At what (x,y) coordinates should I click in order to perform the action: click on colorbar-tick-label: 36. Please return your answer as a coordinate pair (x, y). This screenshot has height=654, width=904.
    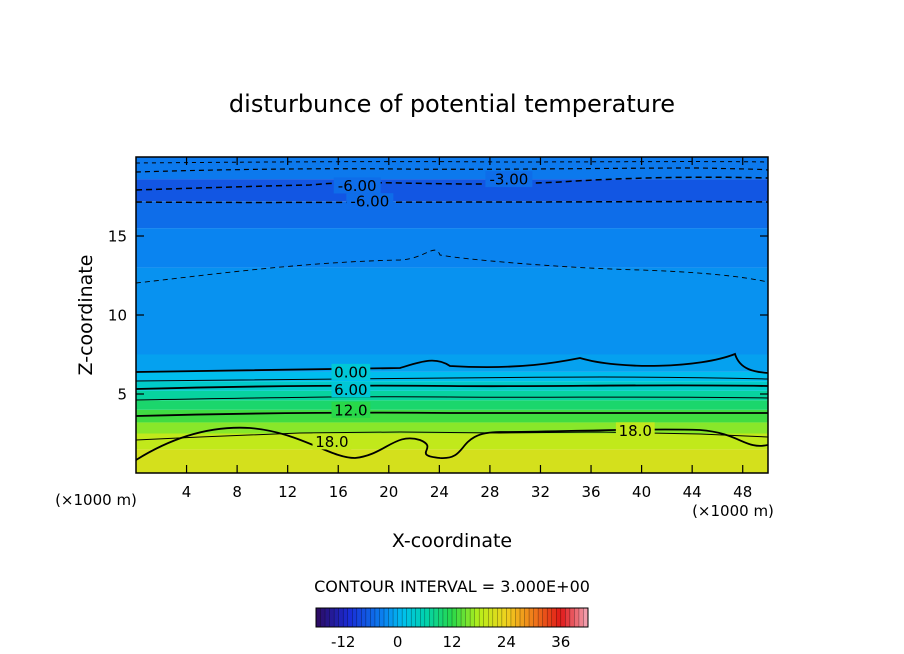
    Looking at the image, I should click on (560, 642).